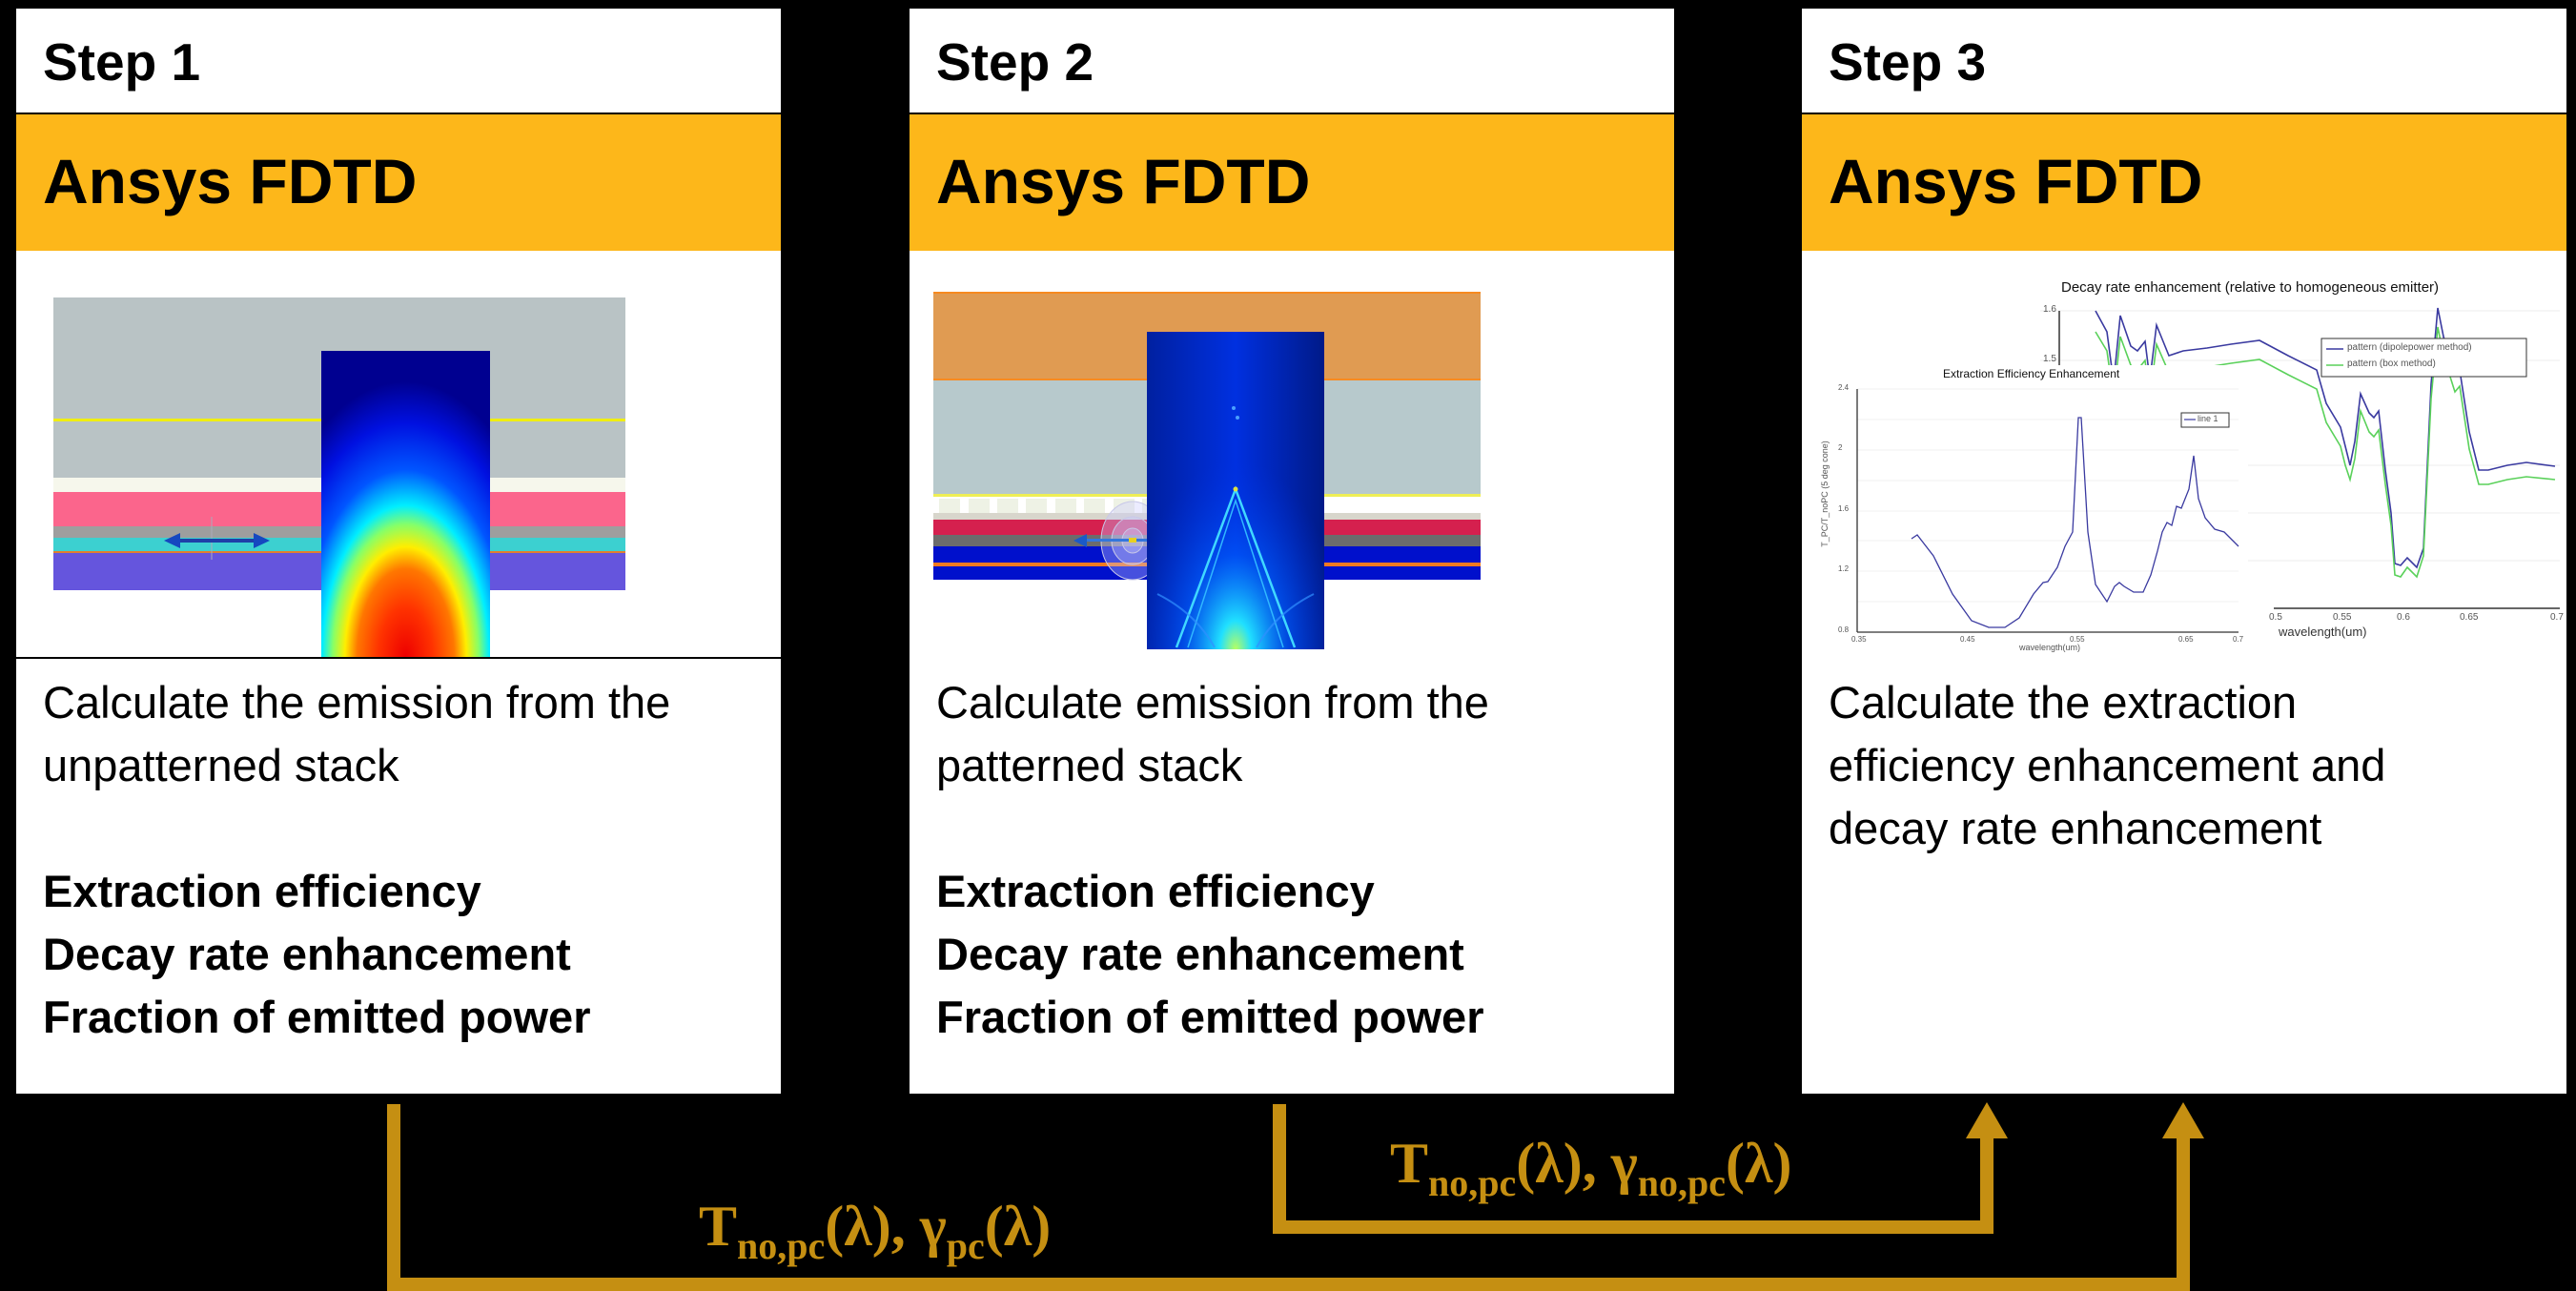 The width and height of the screenshot is (2576, 1291). Describe the element at coordinates (398, 62) in the screenshot. I see `step-header: Step 1` at that location.